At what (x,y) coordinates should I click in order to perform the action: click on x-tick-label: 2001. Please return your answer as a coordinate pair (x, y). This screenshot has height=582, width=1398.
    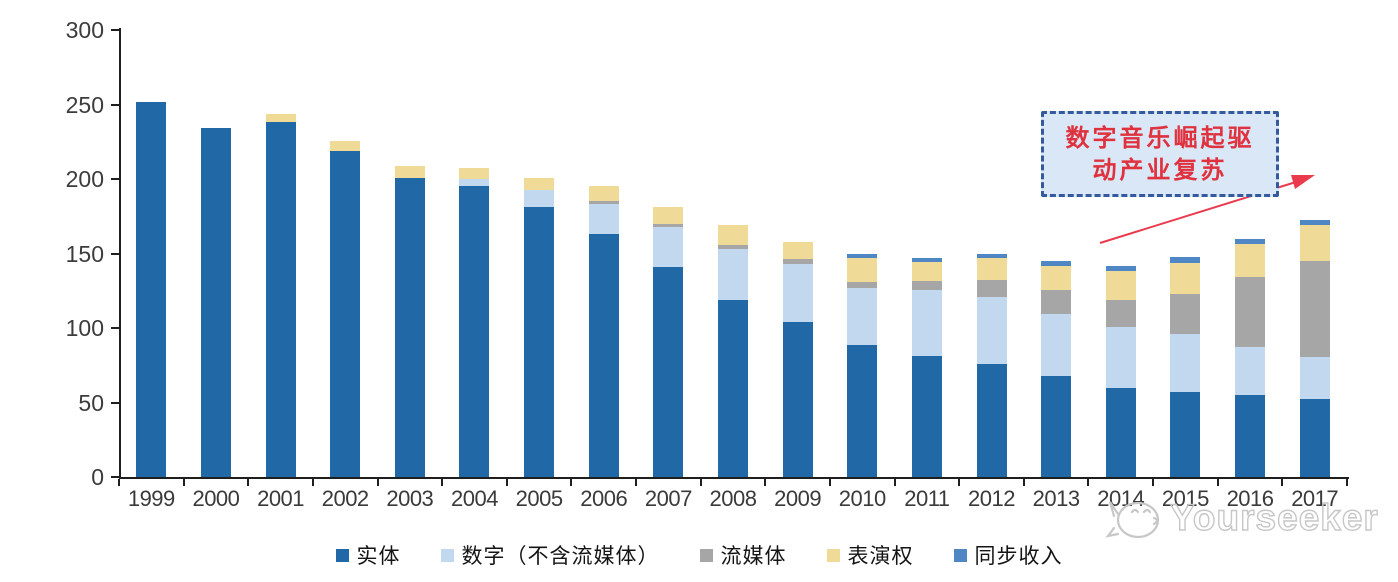
    Looking at the image, I should click on (281, 498).